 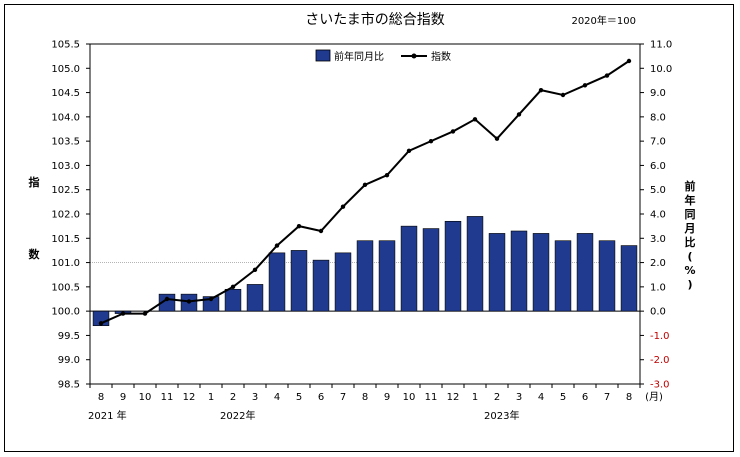 What do you see at coordinates (689, 284) in the screenshot?
I see `right-axis-label-char: )` at bounding box center [689, 284].